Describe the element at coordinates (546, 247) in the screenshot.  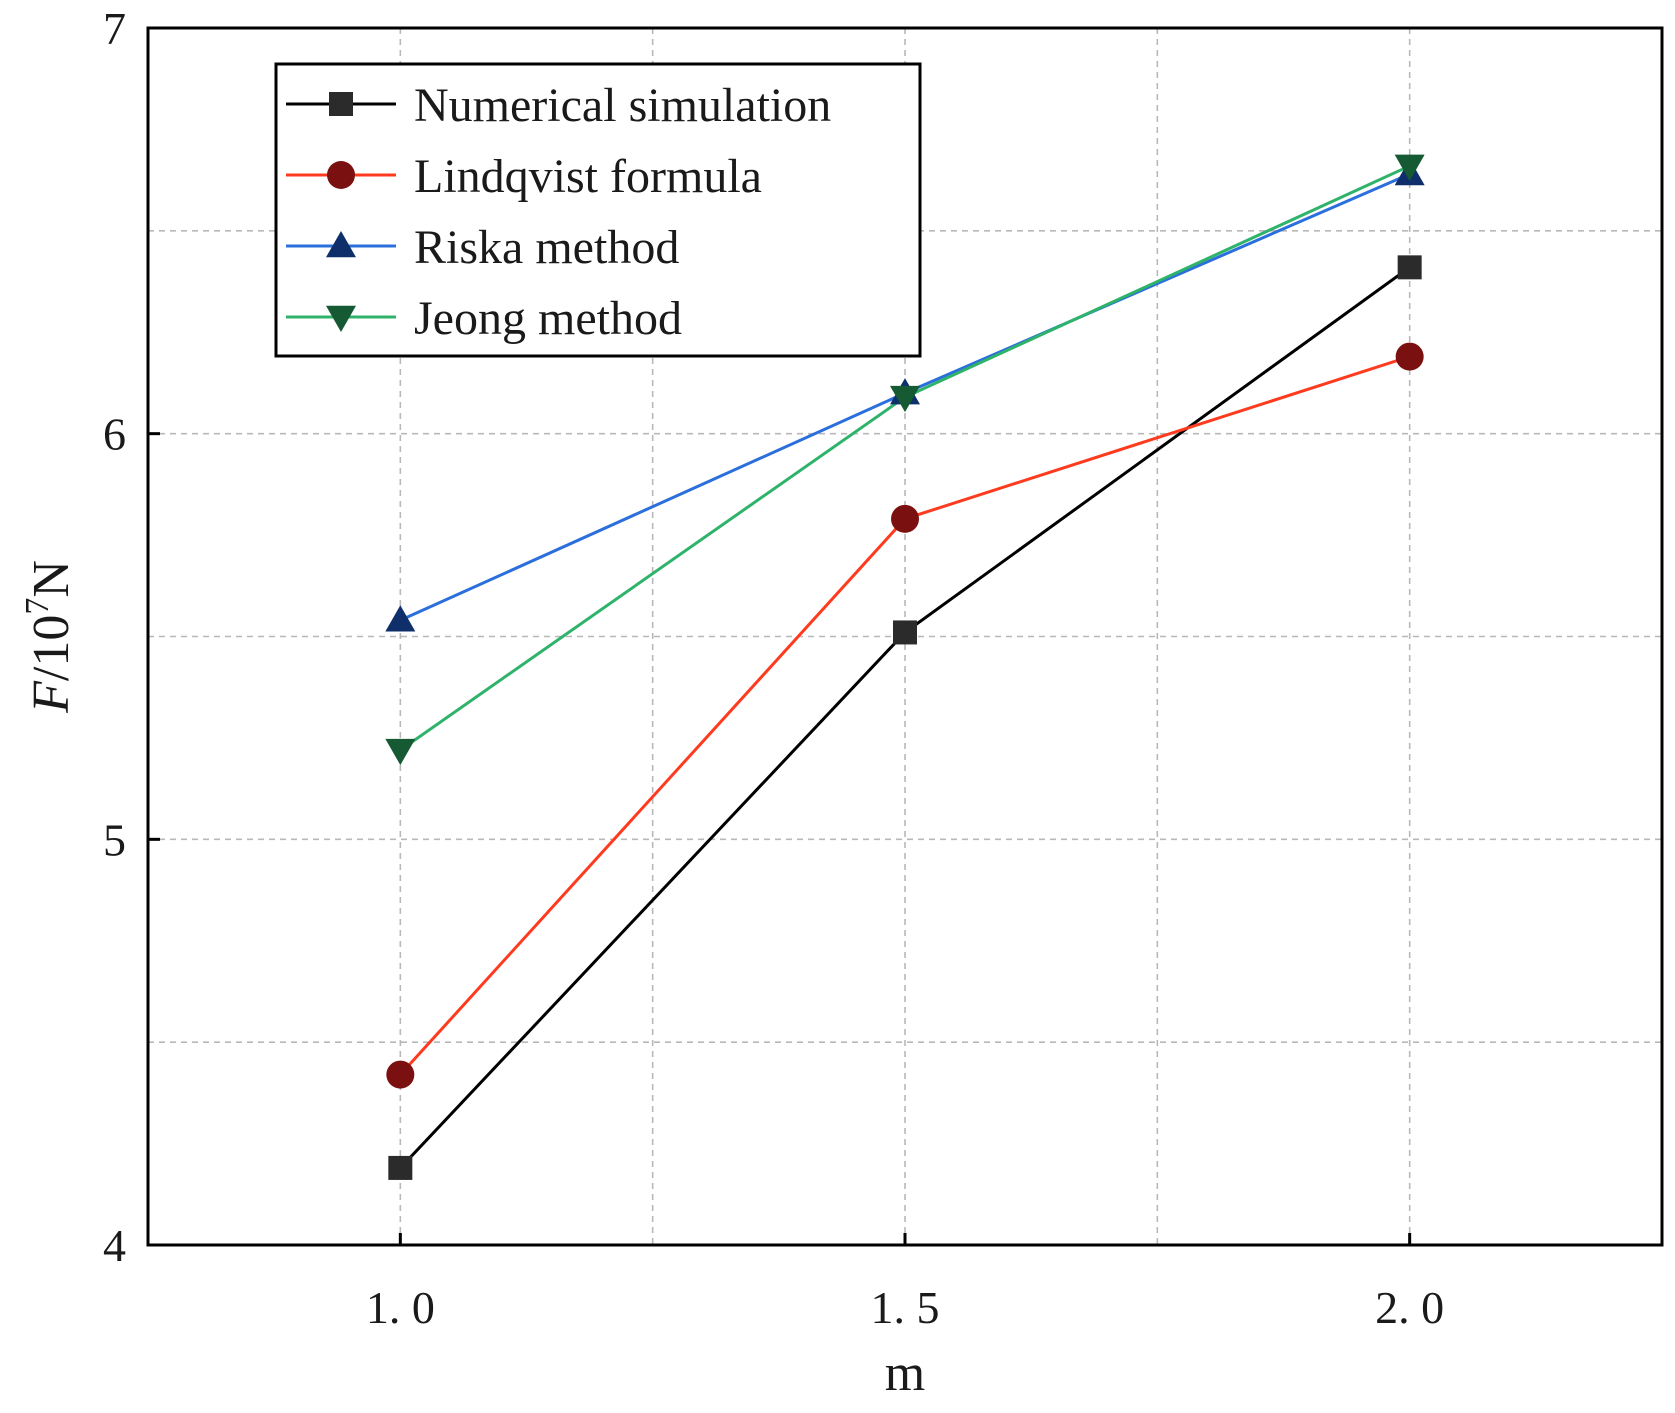
I see `legend-label: Riska method` at that location.